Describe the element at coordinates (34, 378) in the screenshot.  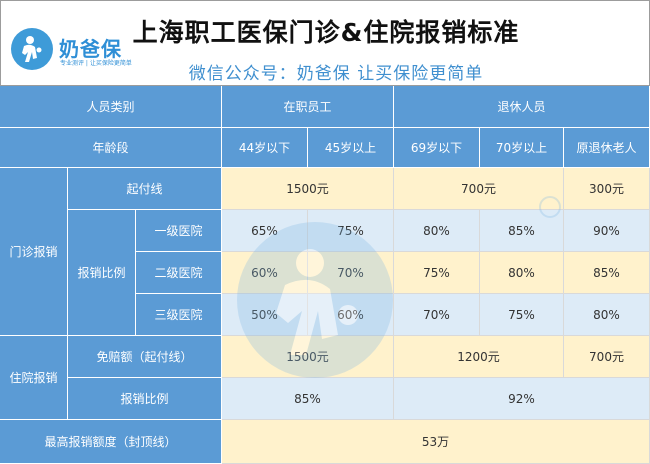
I see `inpatient-section-label: 住院报销` at that location.